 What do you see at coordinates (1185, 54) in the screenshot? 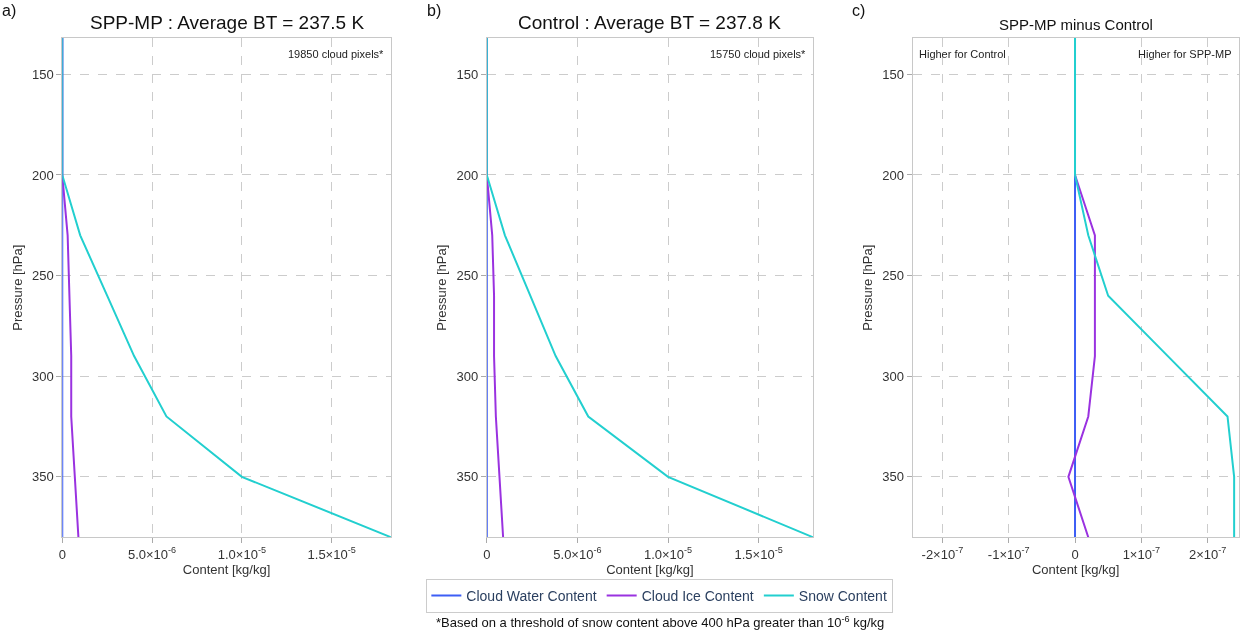
I see `annotation: Higher for SPP-MP` at bounding box center [1185, 54].